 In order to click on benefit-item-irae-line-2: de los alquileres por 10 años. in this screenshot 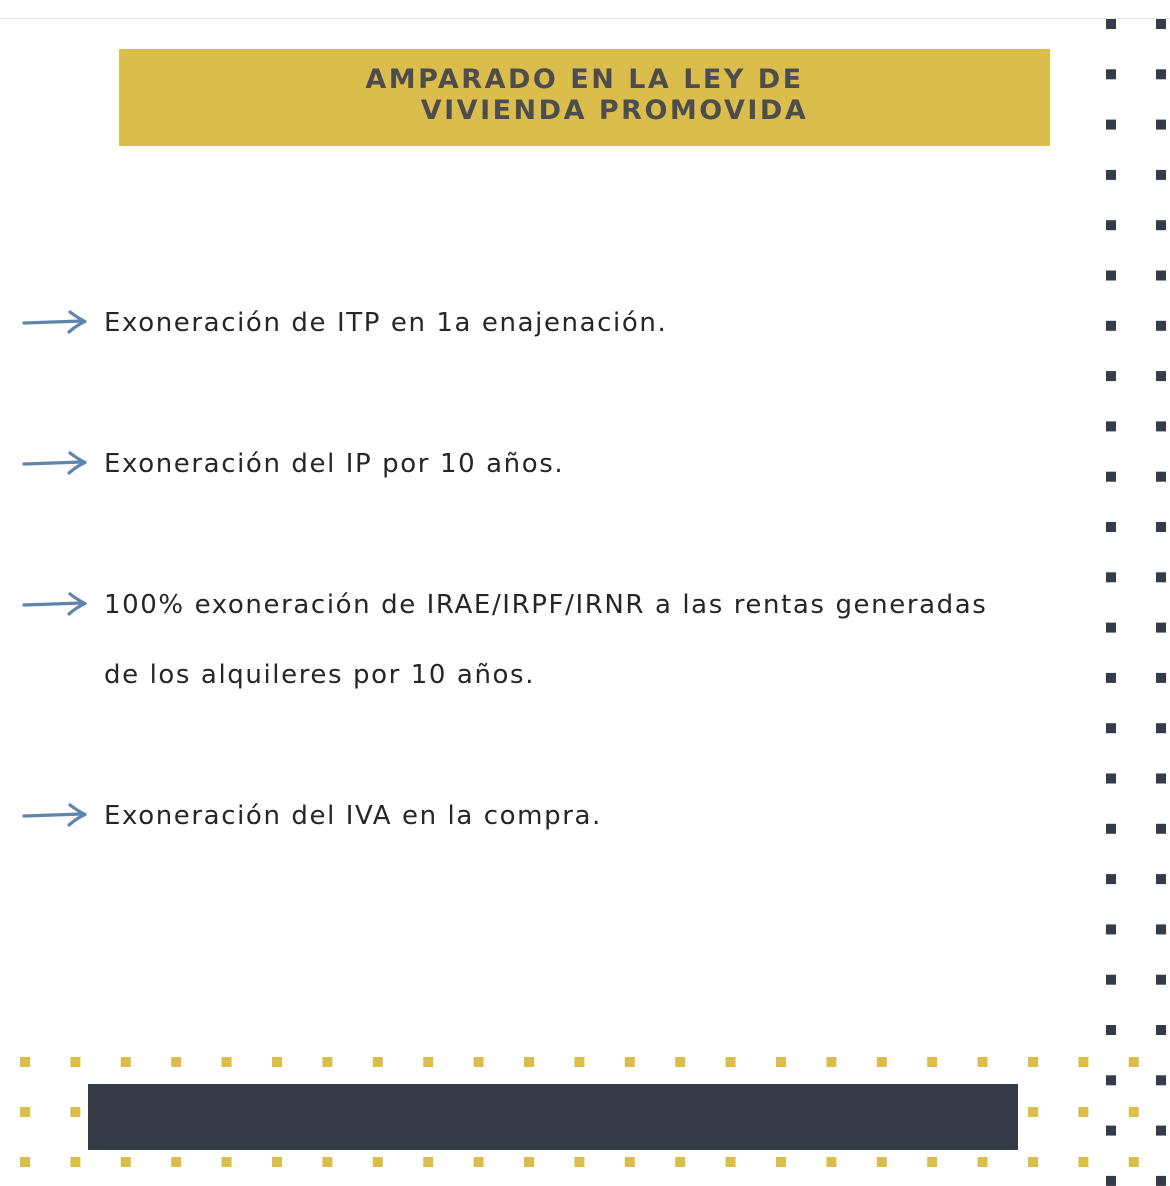, I will do `click(320, 675)`.